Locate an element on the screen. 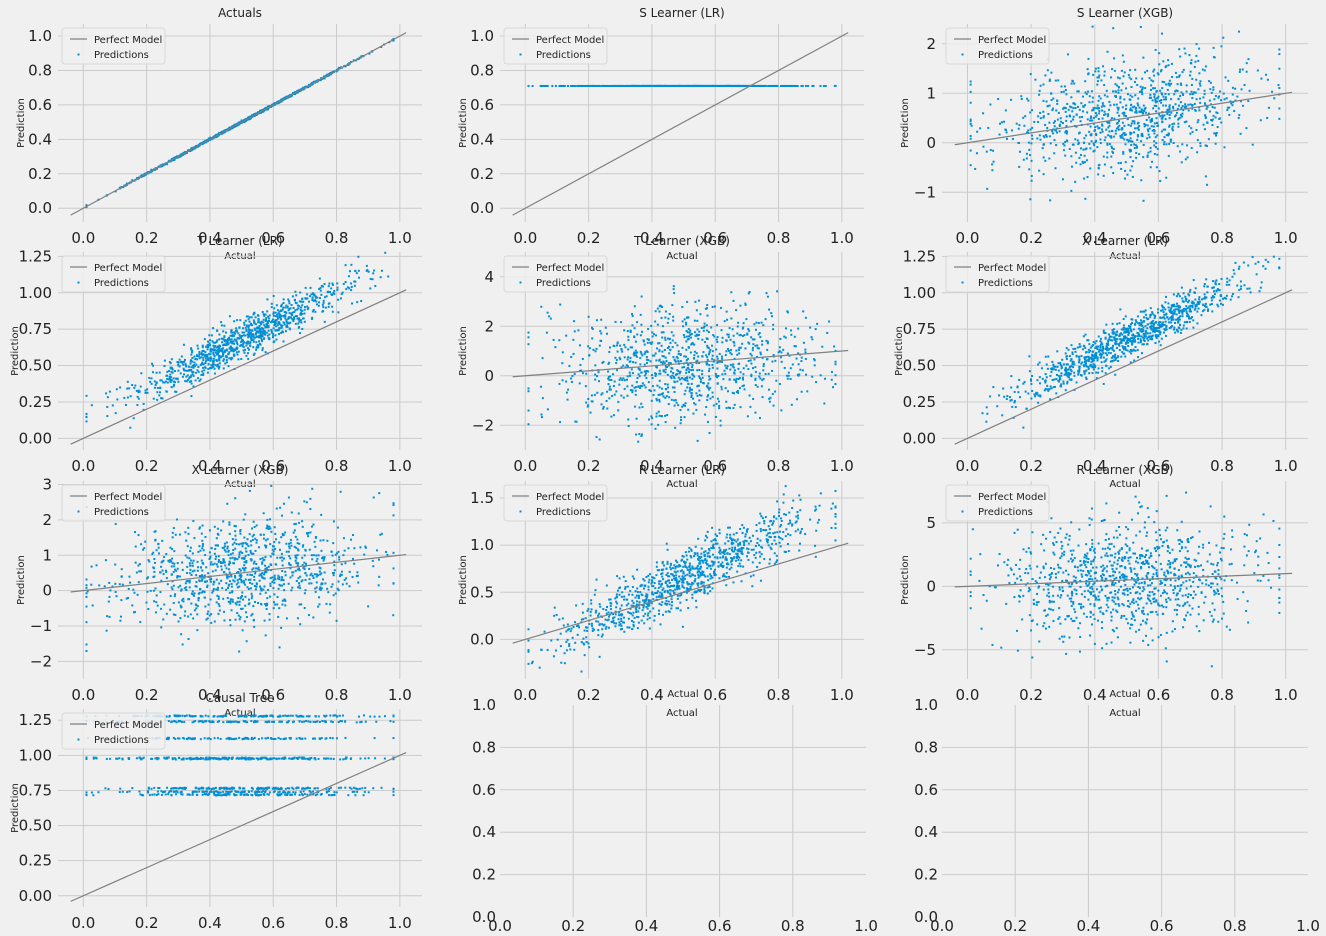 This screenshot has width=1326, height=936. x-tick-label: 0.2 is located at coordinates (147, 466).